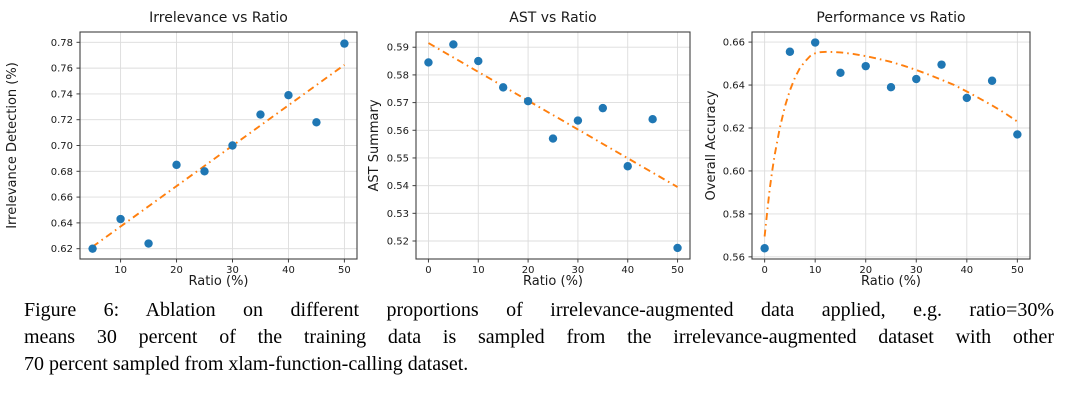  I want to click on y-tick-label: 0.59, so click(398, 48).